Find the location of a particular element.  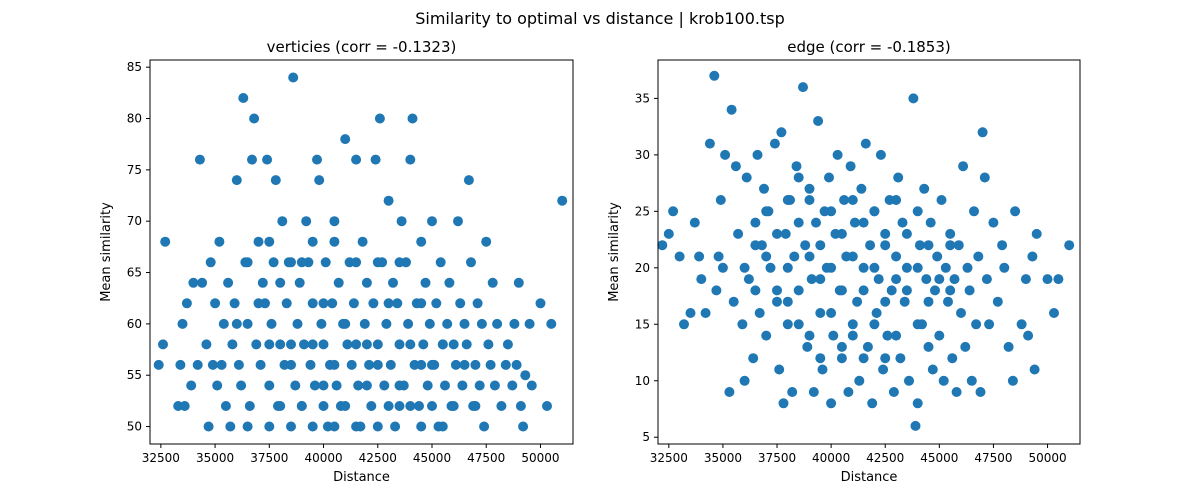

y-tick-label: 50 is located at coordinates (134, 427).